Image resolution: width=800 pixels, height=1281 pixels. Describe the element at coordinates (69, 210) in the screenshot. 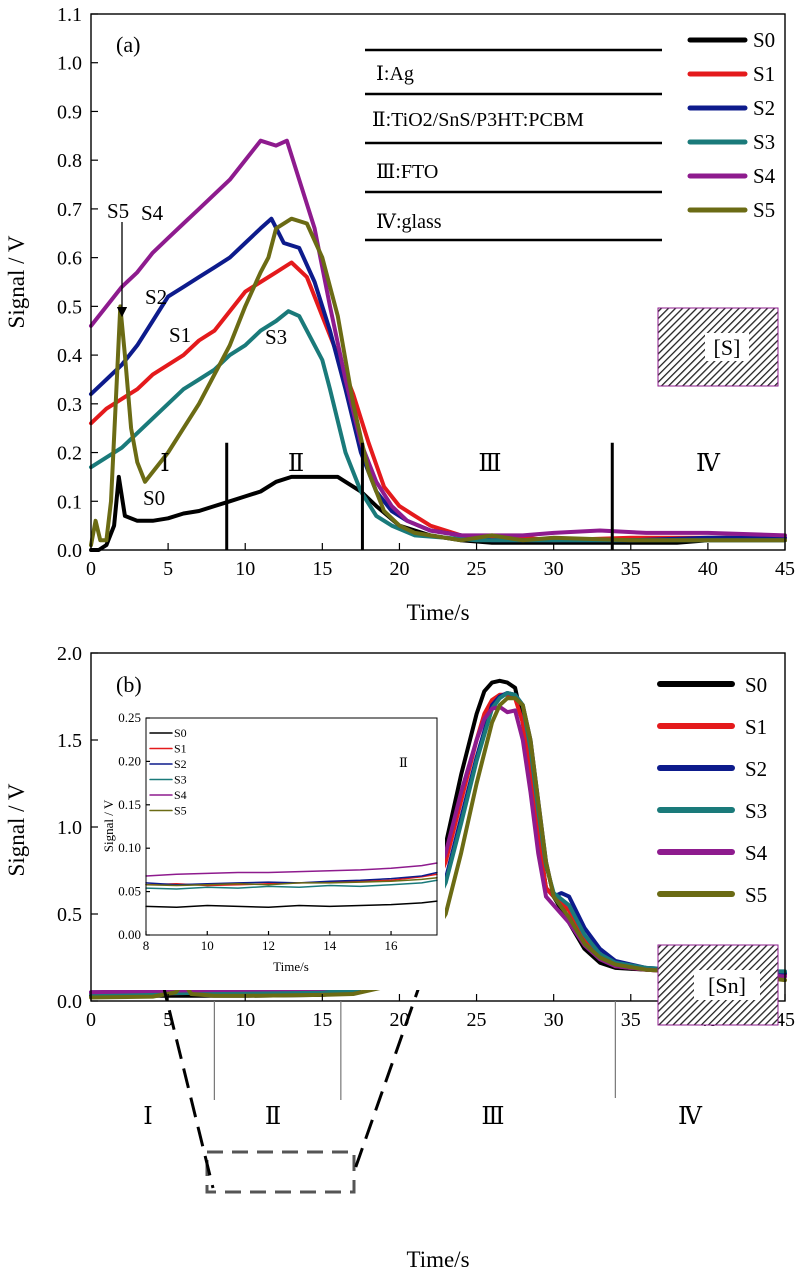

I see `y-tick-label: 0.7` at that location.